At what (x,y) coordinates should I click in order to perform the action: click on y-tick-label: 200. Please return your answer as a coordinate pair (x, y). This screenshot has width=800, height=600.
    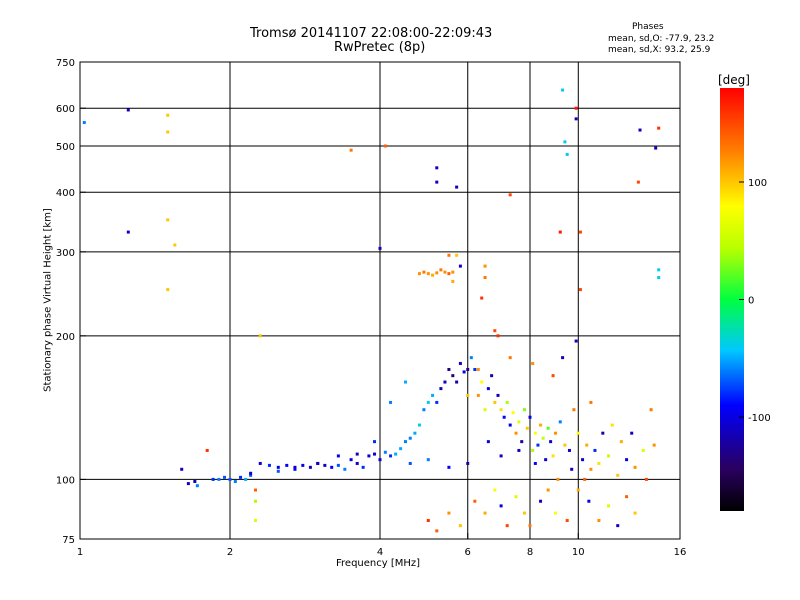
    Looking at the image, I should click on (65, 337).